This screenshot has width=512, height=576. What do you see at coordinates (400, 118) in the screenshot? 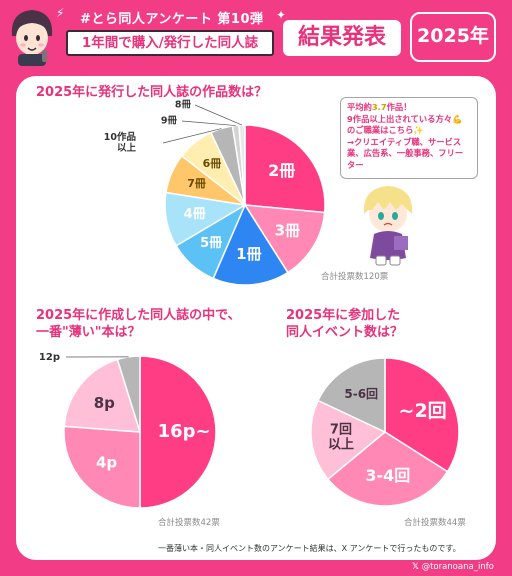
I see `bubble-line2-text: 9作品以上出されている方々` at bounding box center [400, 118].